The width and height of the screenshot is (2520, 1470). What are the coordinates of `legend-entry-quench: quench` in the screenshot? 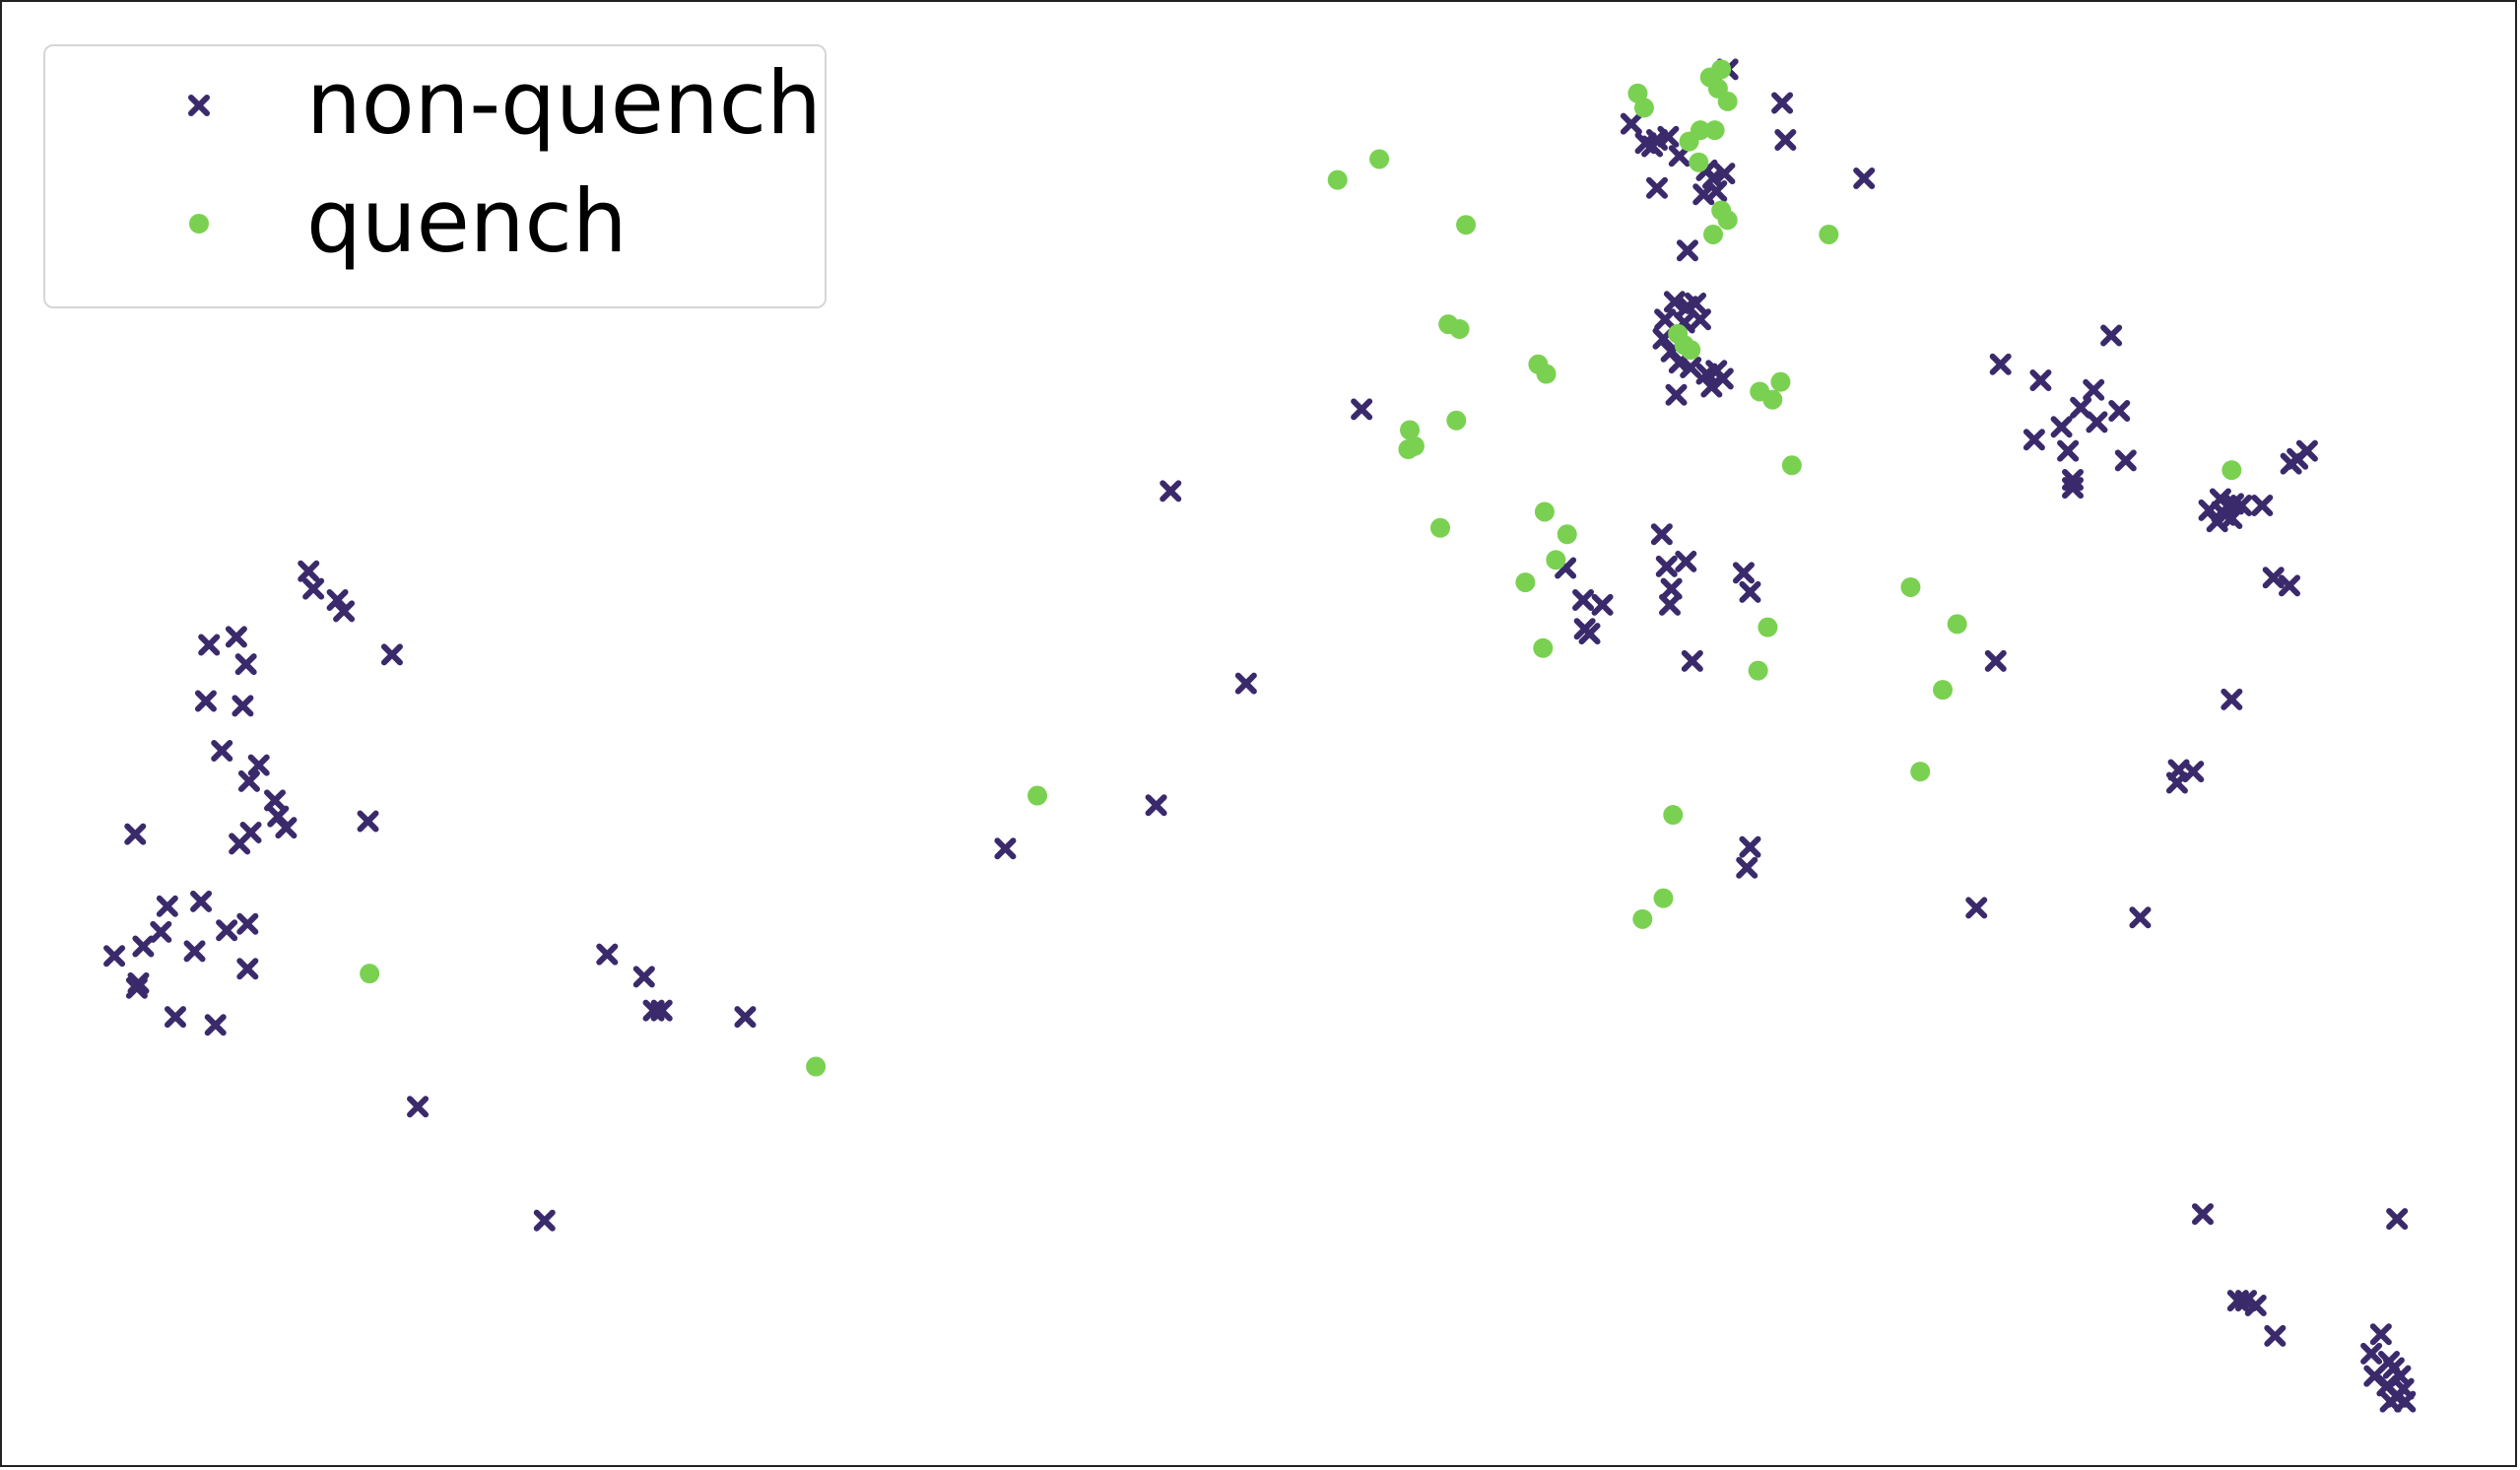 It's located at (435, 224).